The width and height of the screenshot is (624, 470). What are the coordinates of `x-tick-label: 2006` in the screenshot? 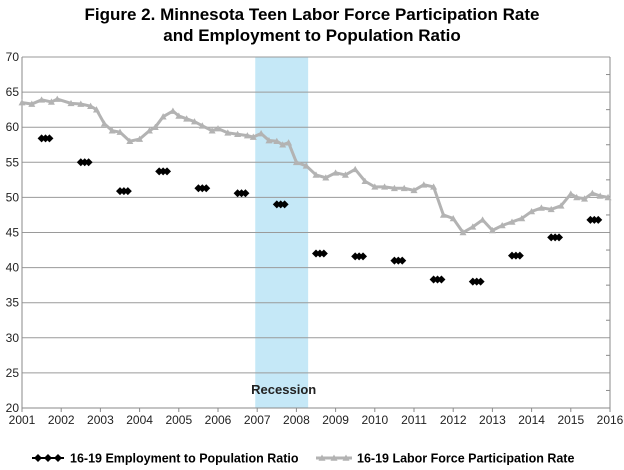 It's located at (218, 420).